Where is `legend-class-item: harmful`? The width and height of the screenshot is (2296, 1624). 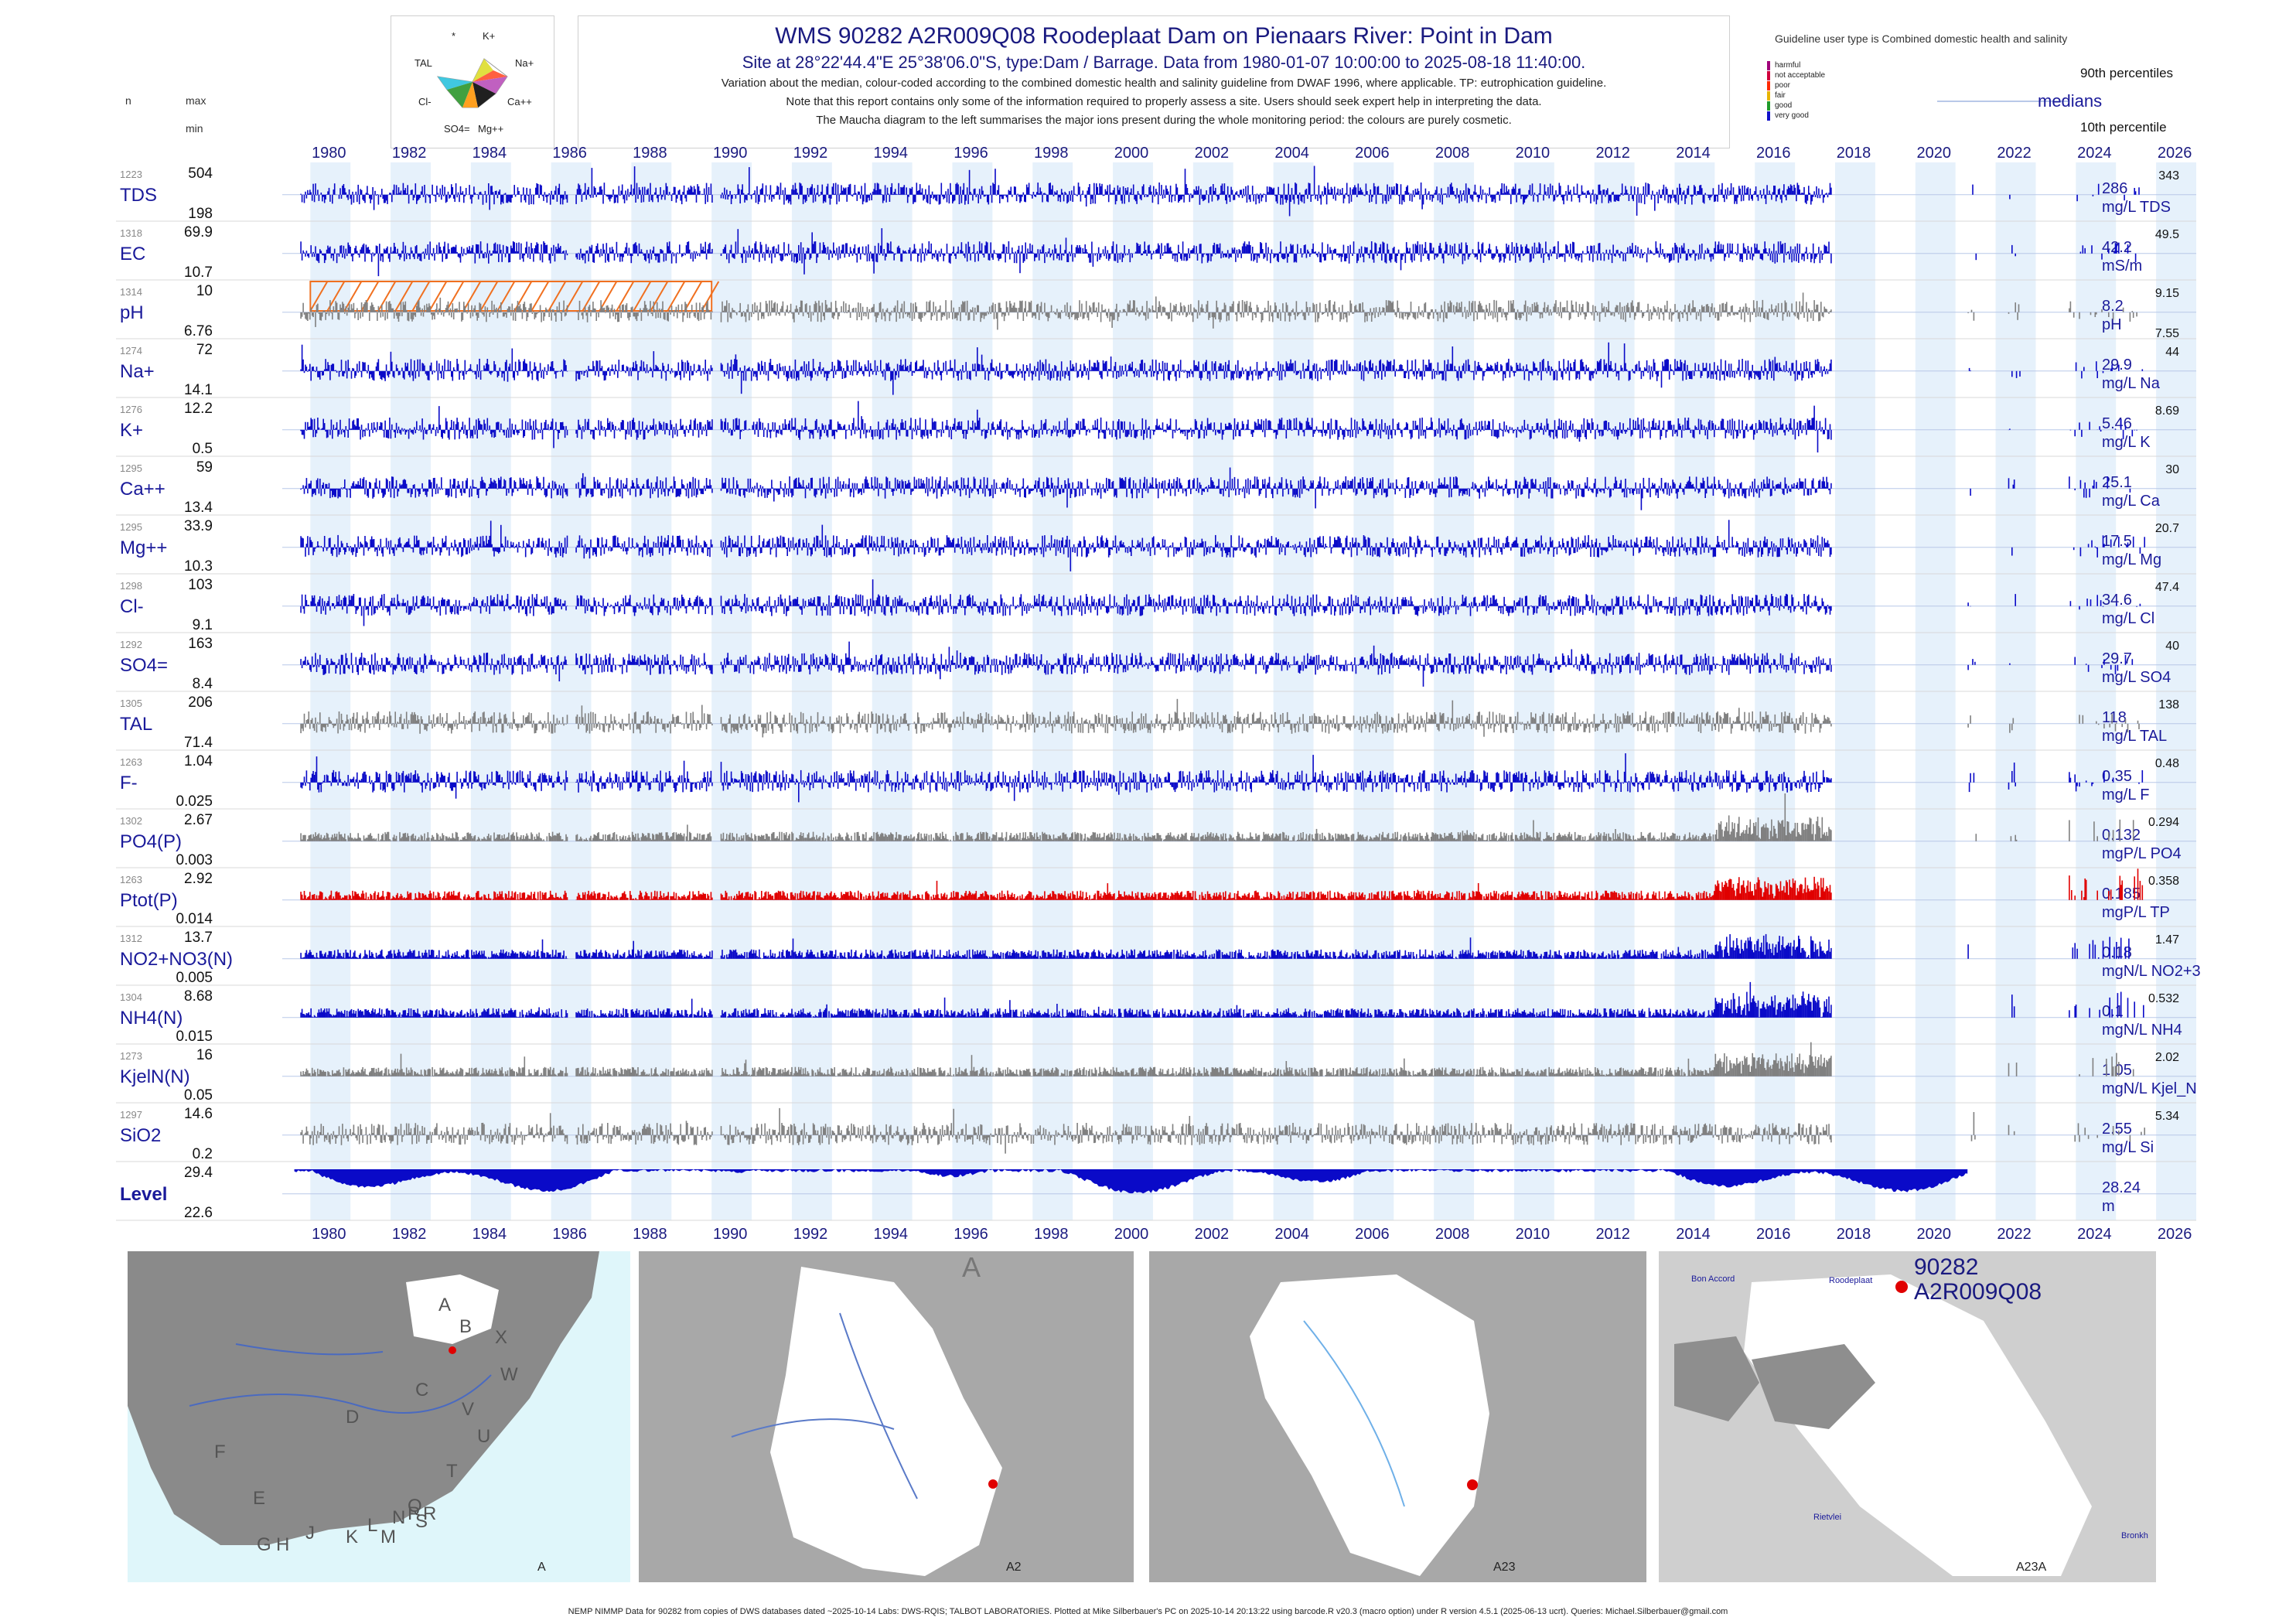 legend-class-item: harmful is located at coordinates (1796, 65).